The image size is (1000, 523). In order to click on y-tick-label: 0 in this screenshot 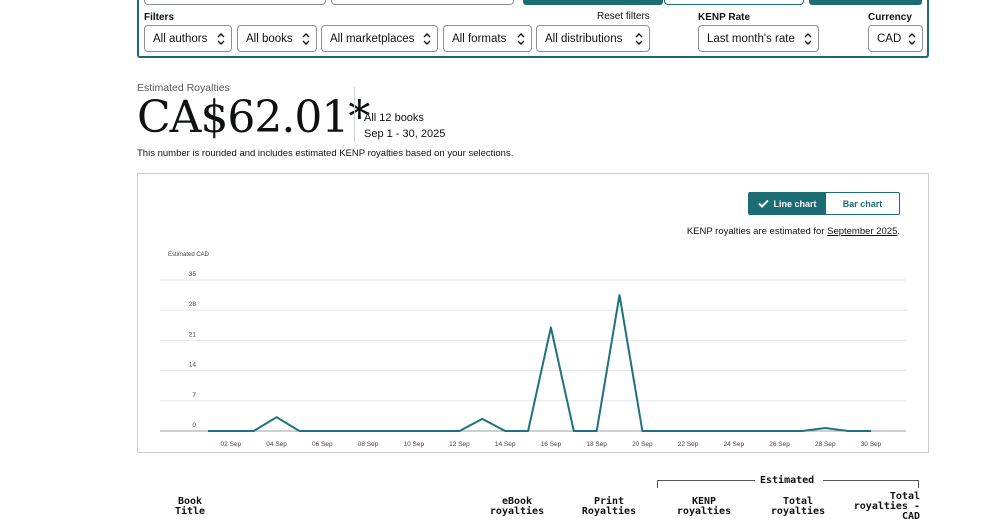, I will do `click(194, 425)`.